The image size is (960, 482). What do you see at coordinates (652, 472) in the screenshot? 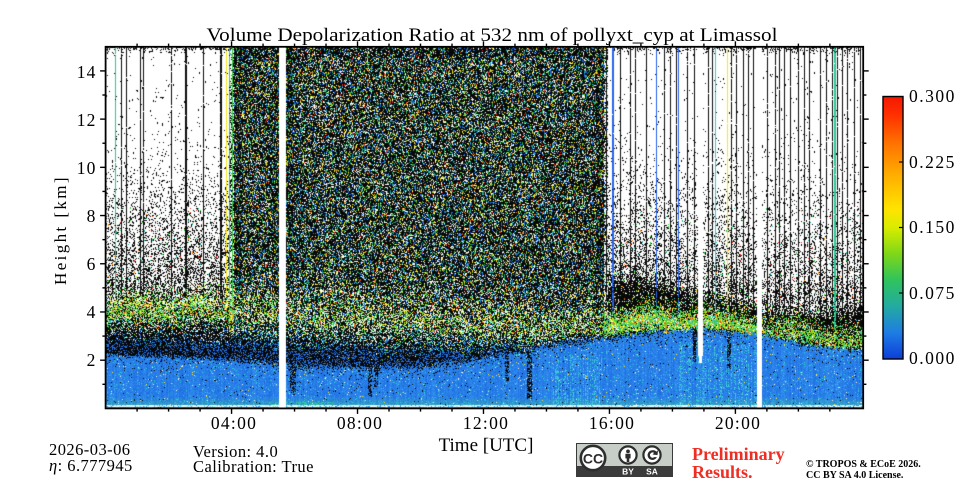
I see `svg-text: SA` at bounding box center [652, 472].